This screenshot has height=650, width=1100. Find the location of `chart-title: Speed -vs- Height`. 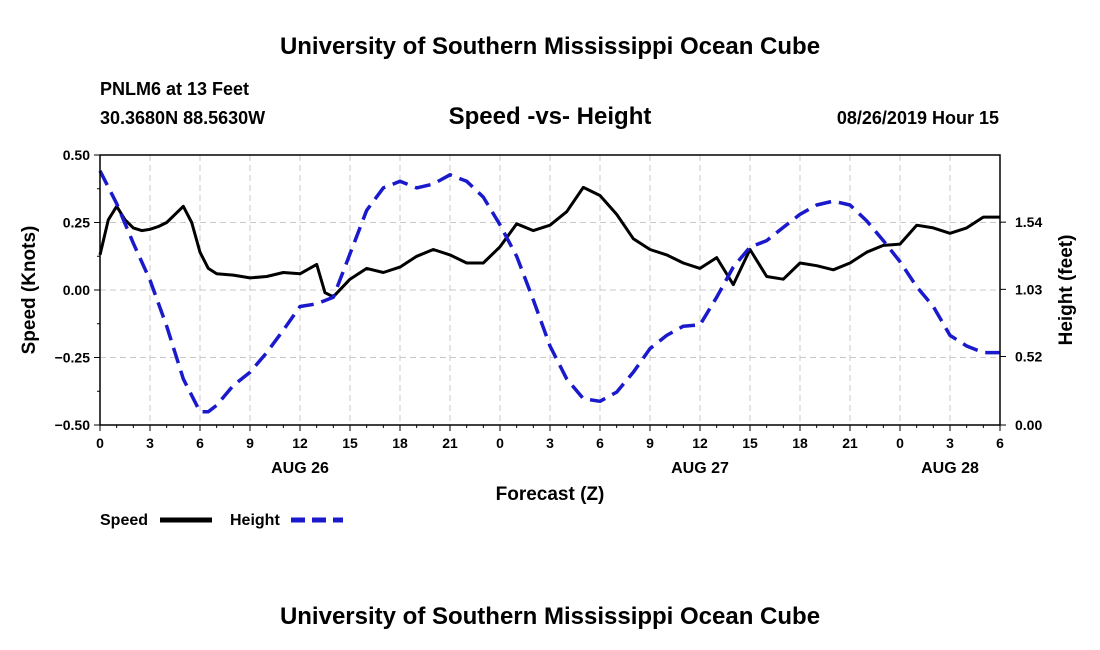

chart-title: Speed -vs- Height is located at coordinates (550, 116).